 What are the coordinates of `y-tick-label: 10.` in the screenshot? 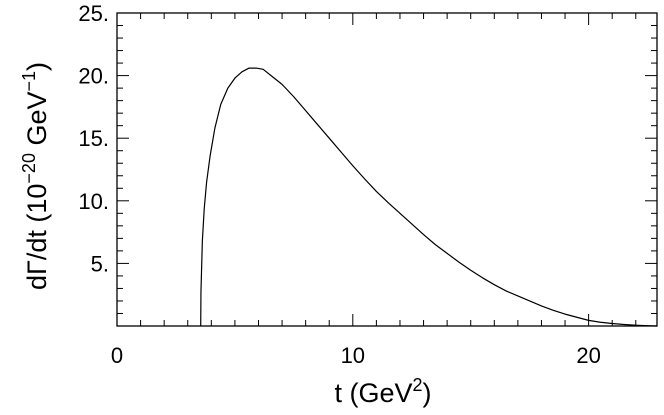 It's located at (93, 201).